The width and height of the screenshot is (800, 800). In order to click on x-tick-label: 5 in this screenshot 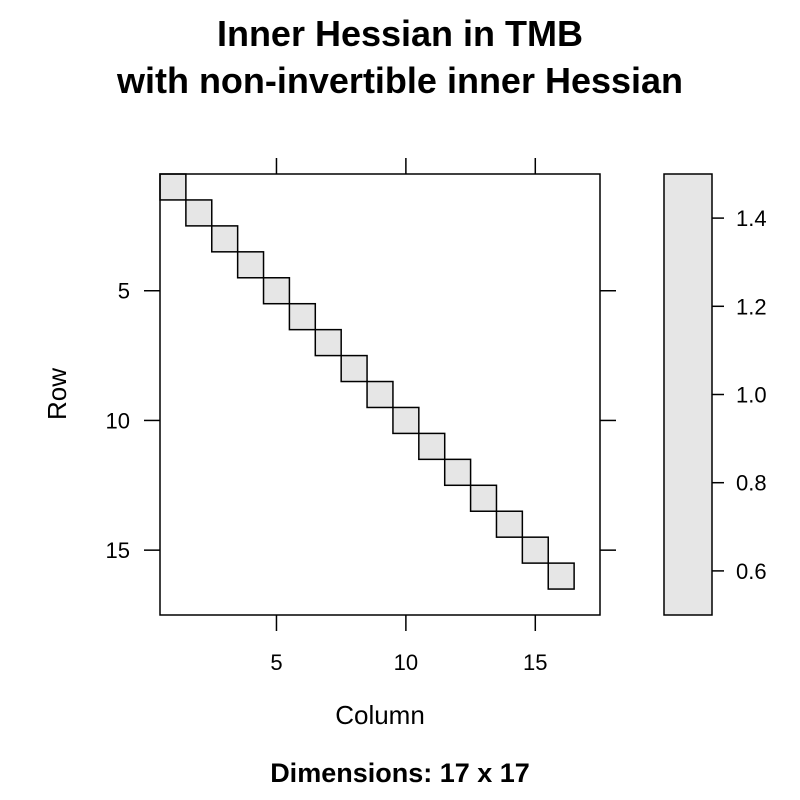, I will do `click(276, 662)`.